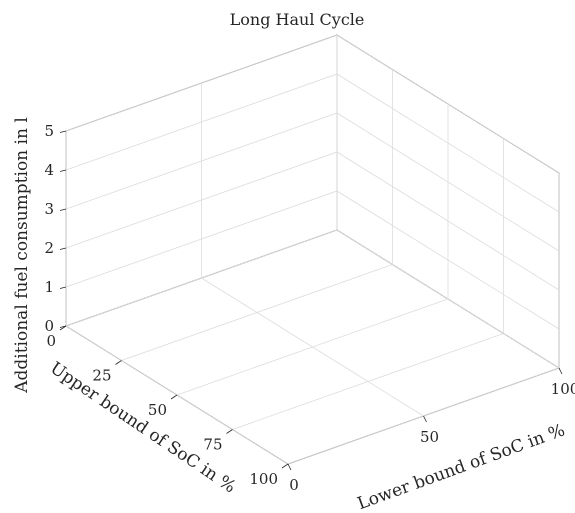  Describe the element at coordinates (263, 479) in the screenshot. I see `x-tick-label: 100` at that location.